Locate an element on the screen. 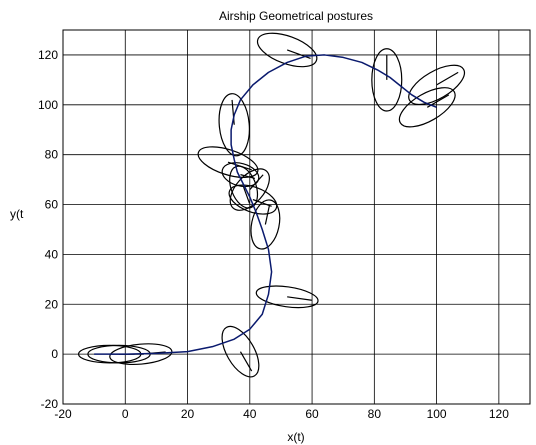 Image resolution: width=536 pixels, height=445 pixels. x-tick-label: 120 is located at coordinates (499, 414).